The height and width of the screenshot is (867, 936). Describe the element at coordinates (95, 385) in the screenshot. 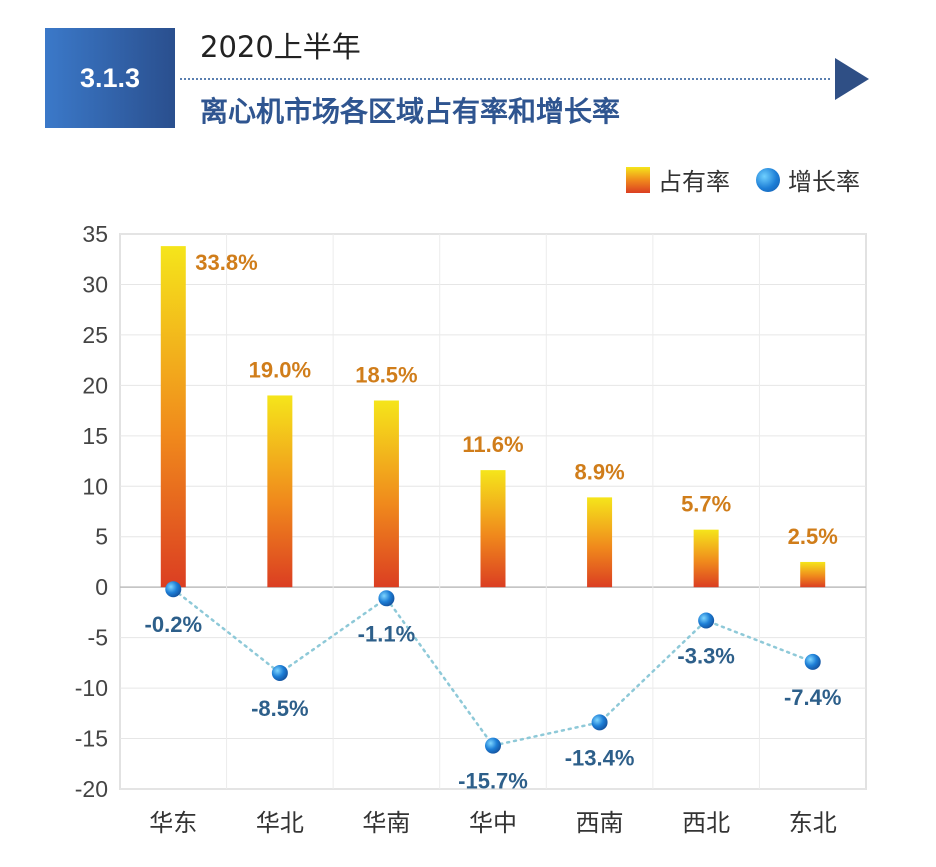

I see `y-tick-label: 20` at that location.